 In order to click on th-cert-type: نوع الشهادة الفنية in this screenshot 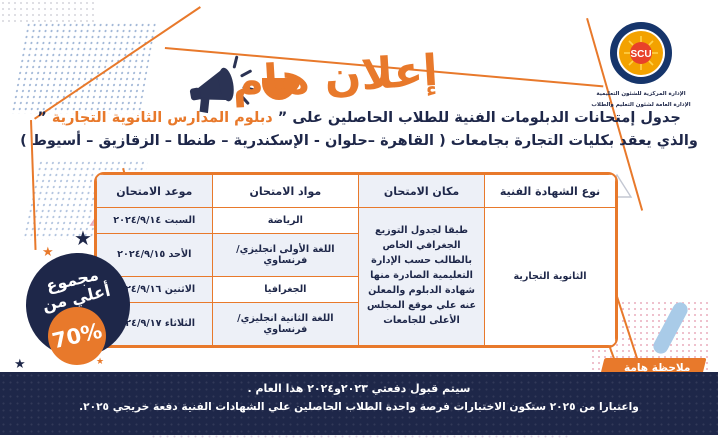, I will do `click(549, 191)`.